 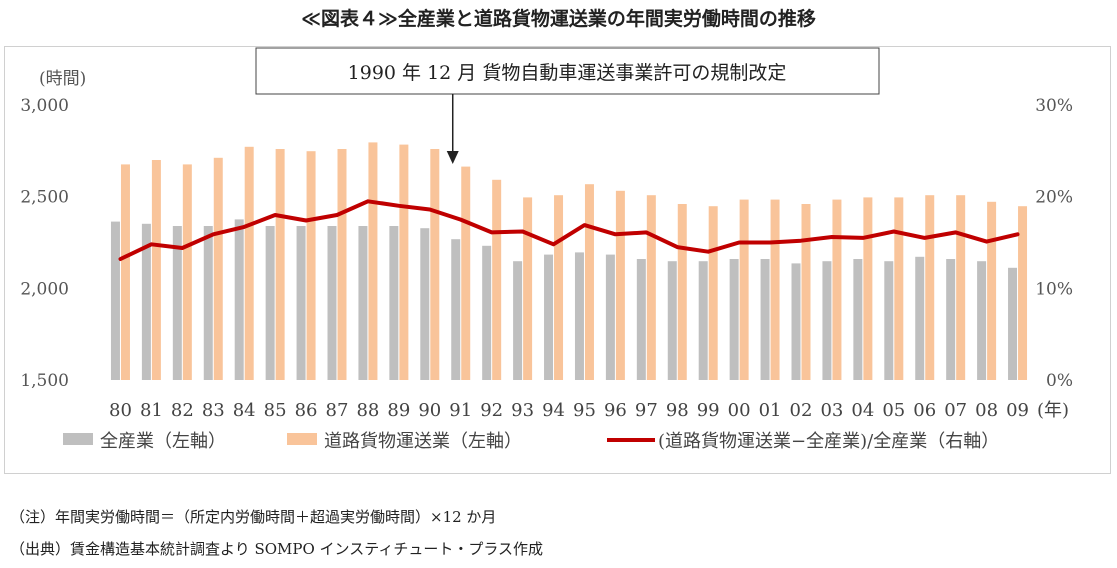 What do you see at coordinates (44, 381) in the screenshot?
I see `y-left-tick-label: 1,500` at bounding box center [44, 381].